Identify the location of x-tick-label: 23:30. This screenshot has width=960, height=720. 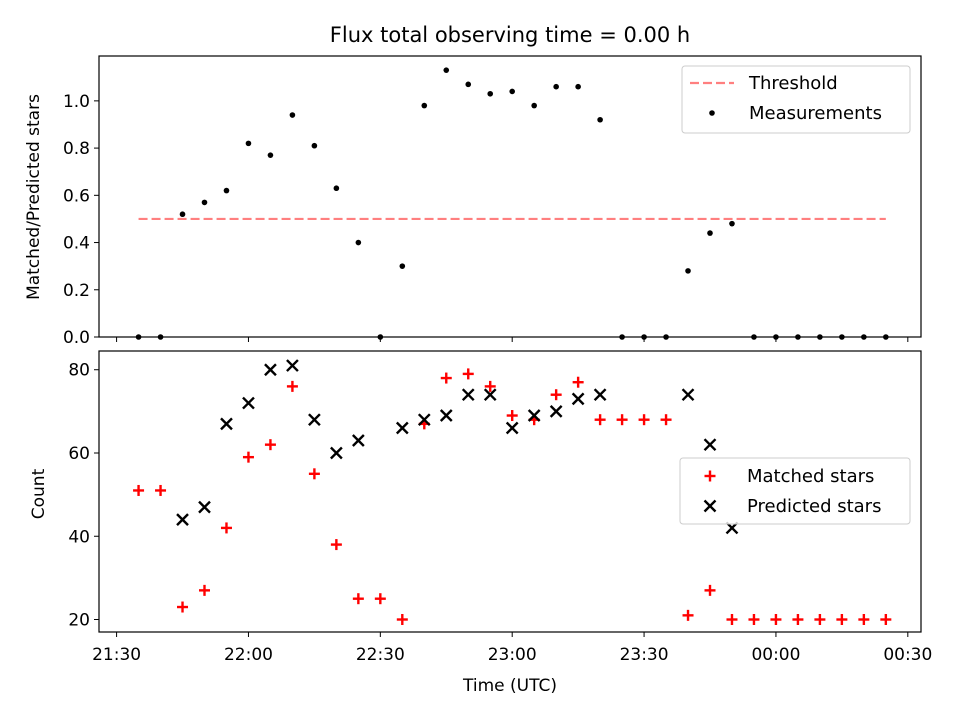
(644, 655).